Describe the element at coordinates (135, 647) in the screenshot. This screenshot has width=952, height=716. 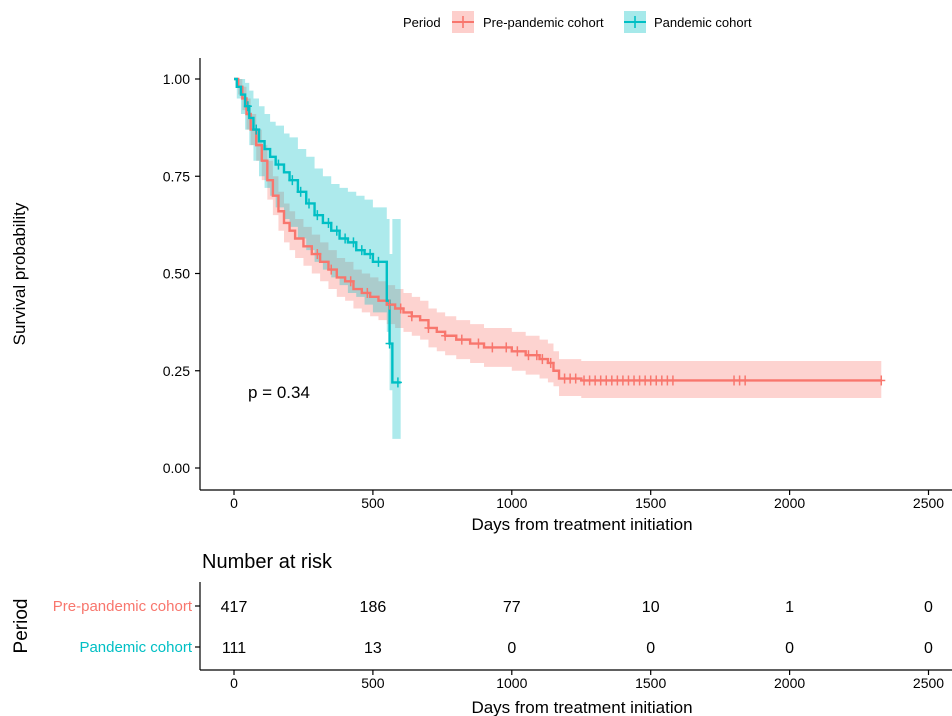
I see `risk-row-label: Pandemic cohort` at that location.